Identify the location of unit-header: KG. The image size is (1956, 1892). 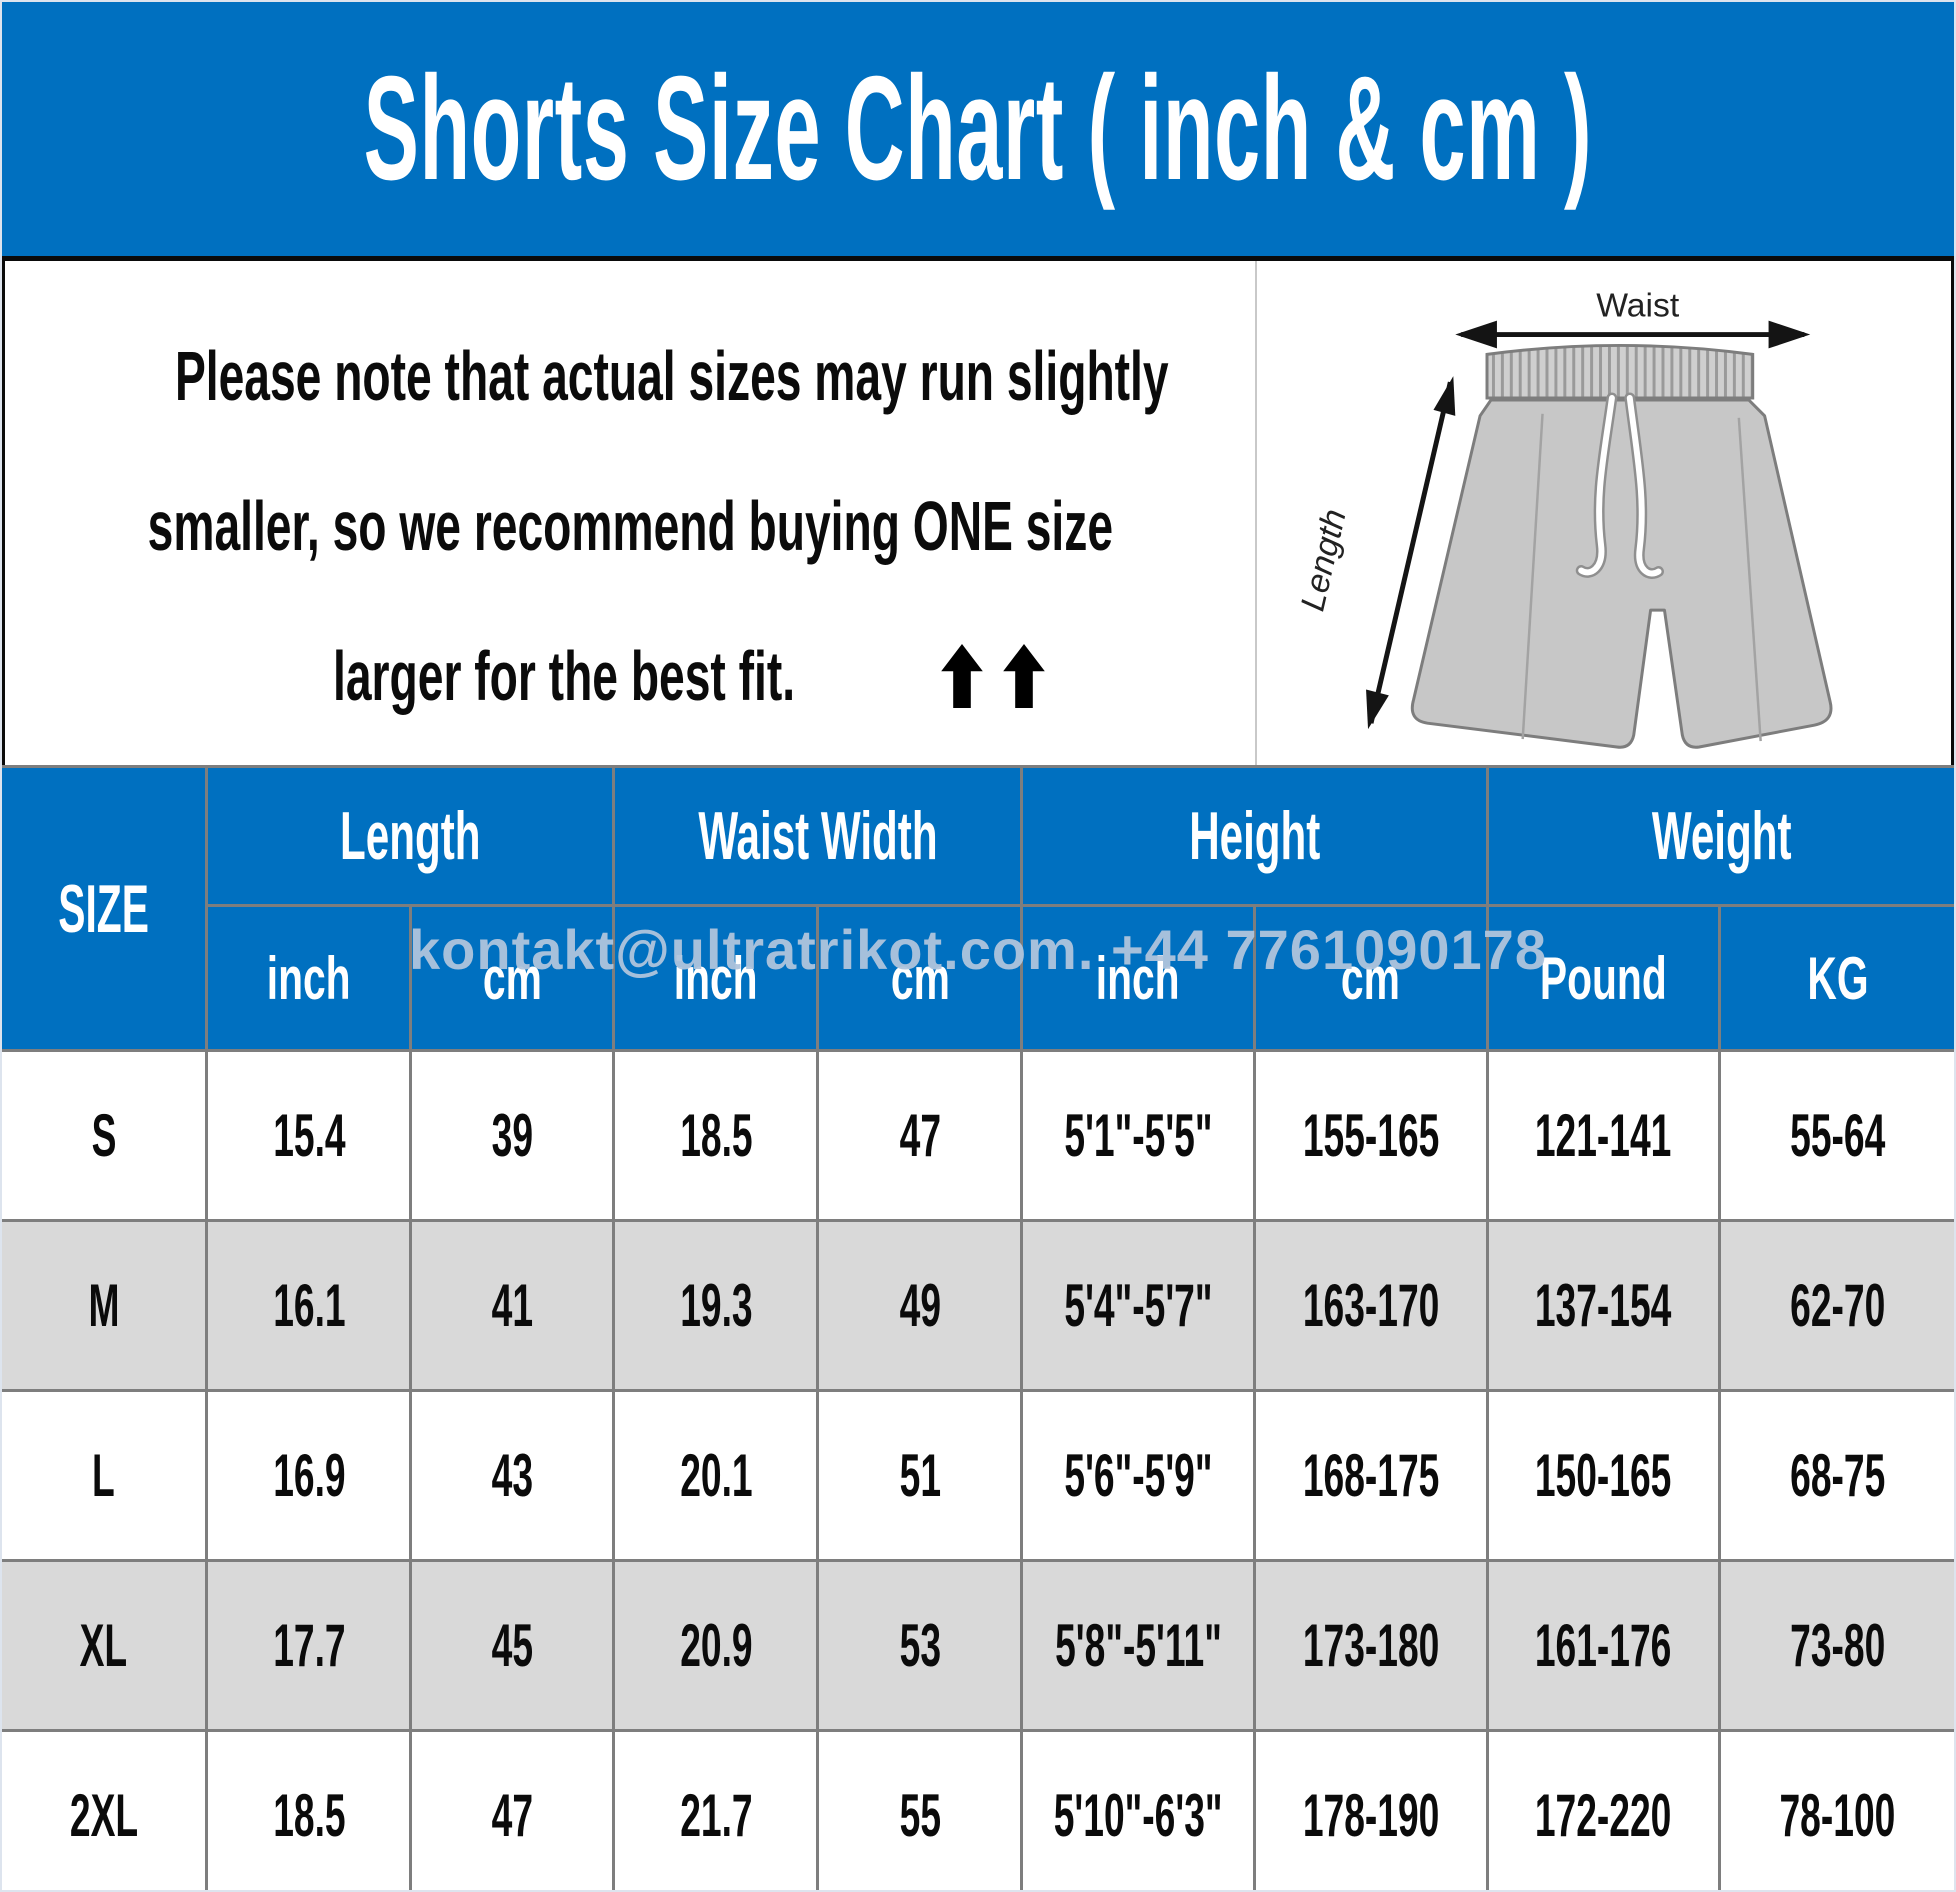
(1836, 978).